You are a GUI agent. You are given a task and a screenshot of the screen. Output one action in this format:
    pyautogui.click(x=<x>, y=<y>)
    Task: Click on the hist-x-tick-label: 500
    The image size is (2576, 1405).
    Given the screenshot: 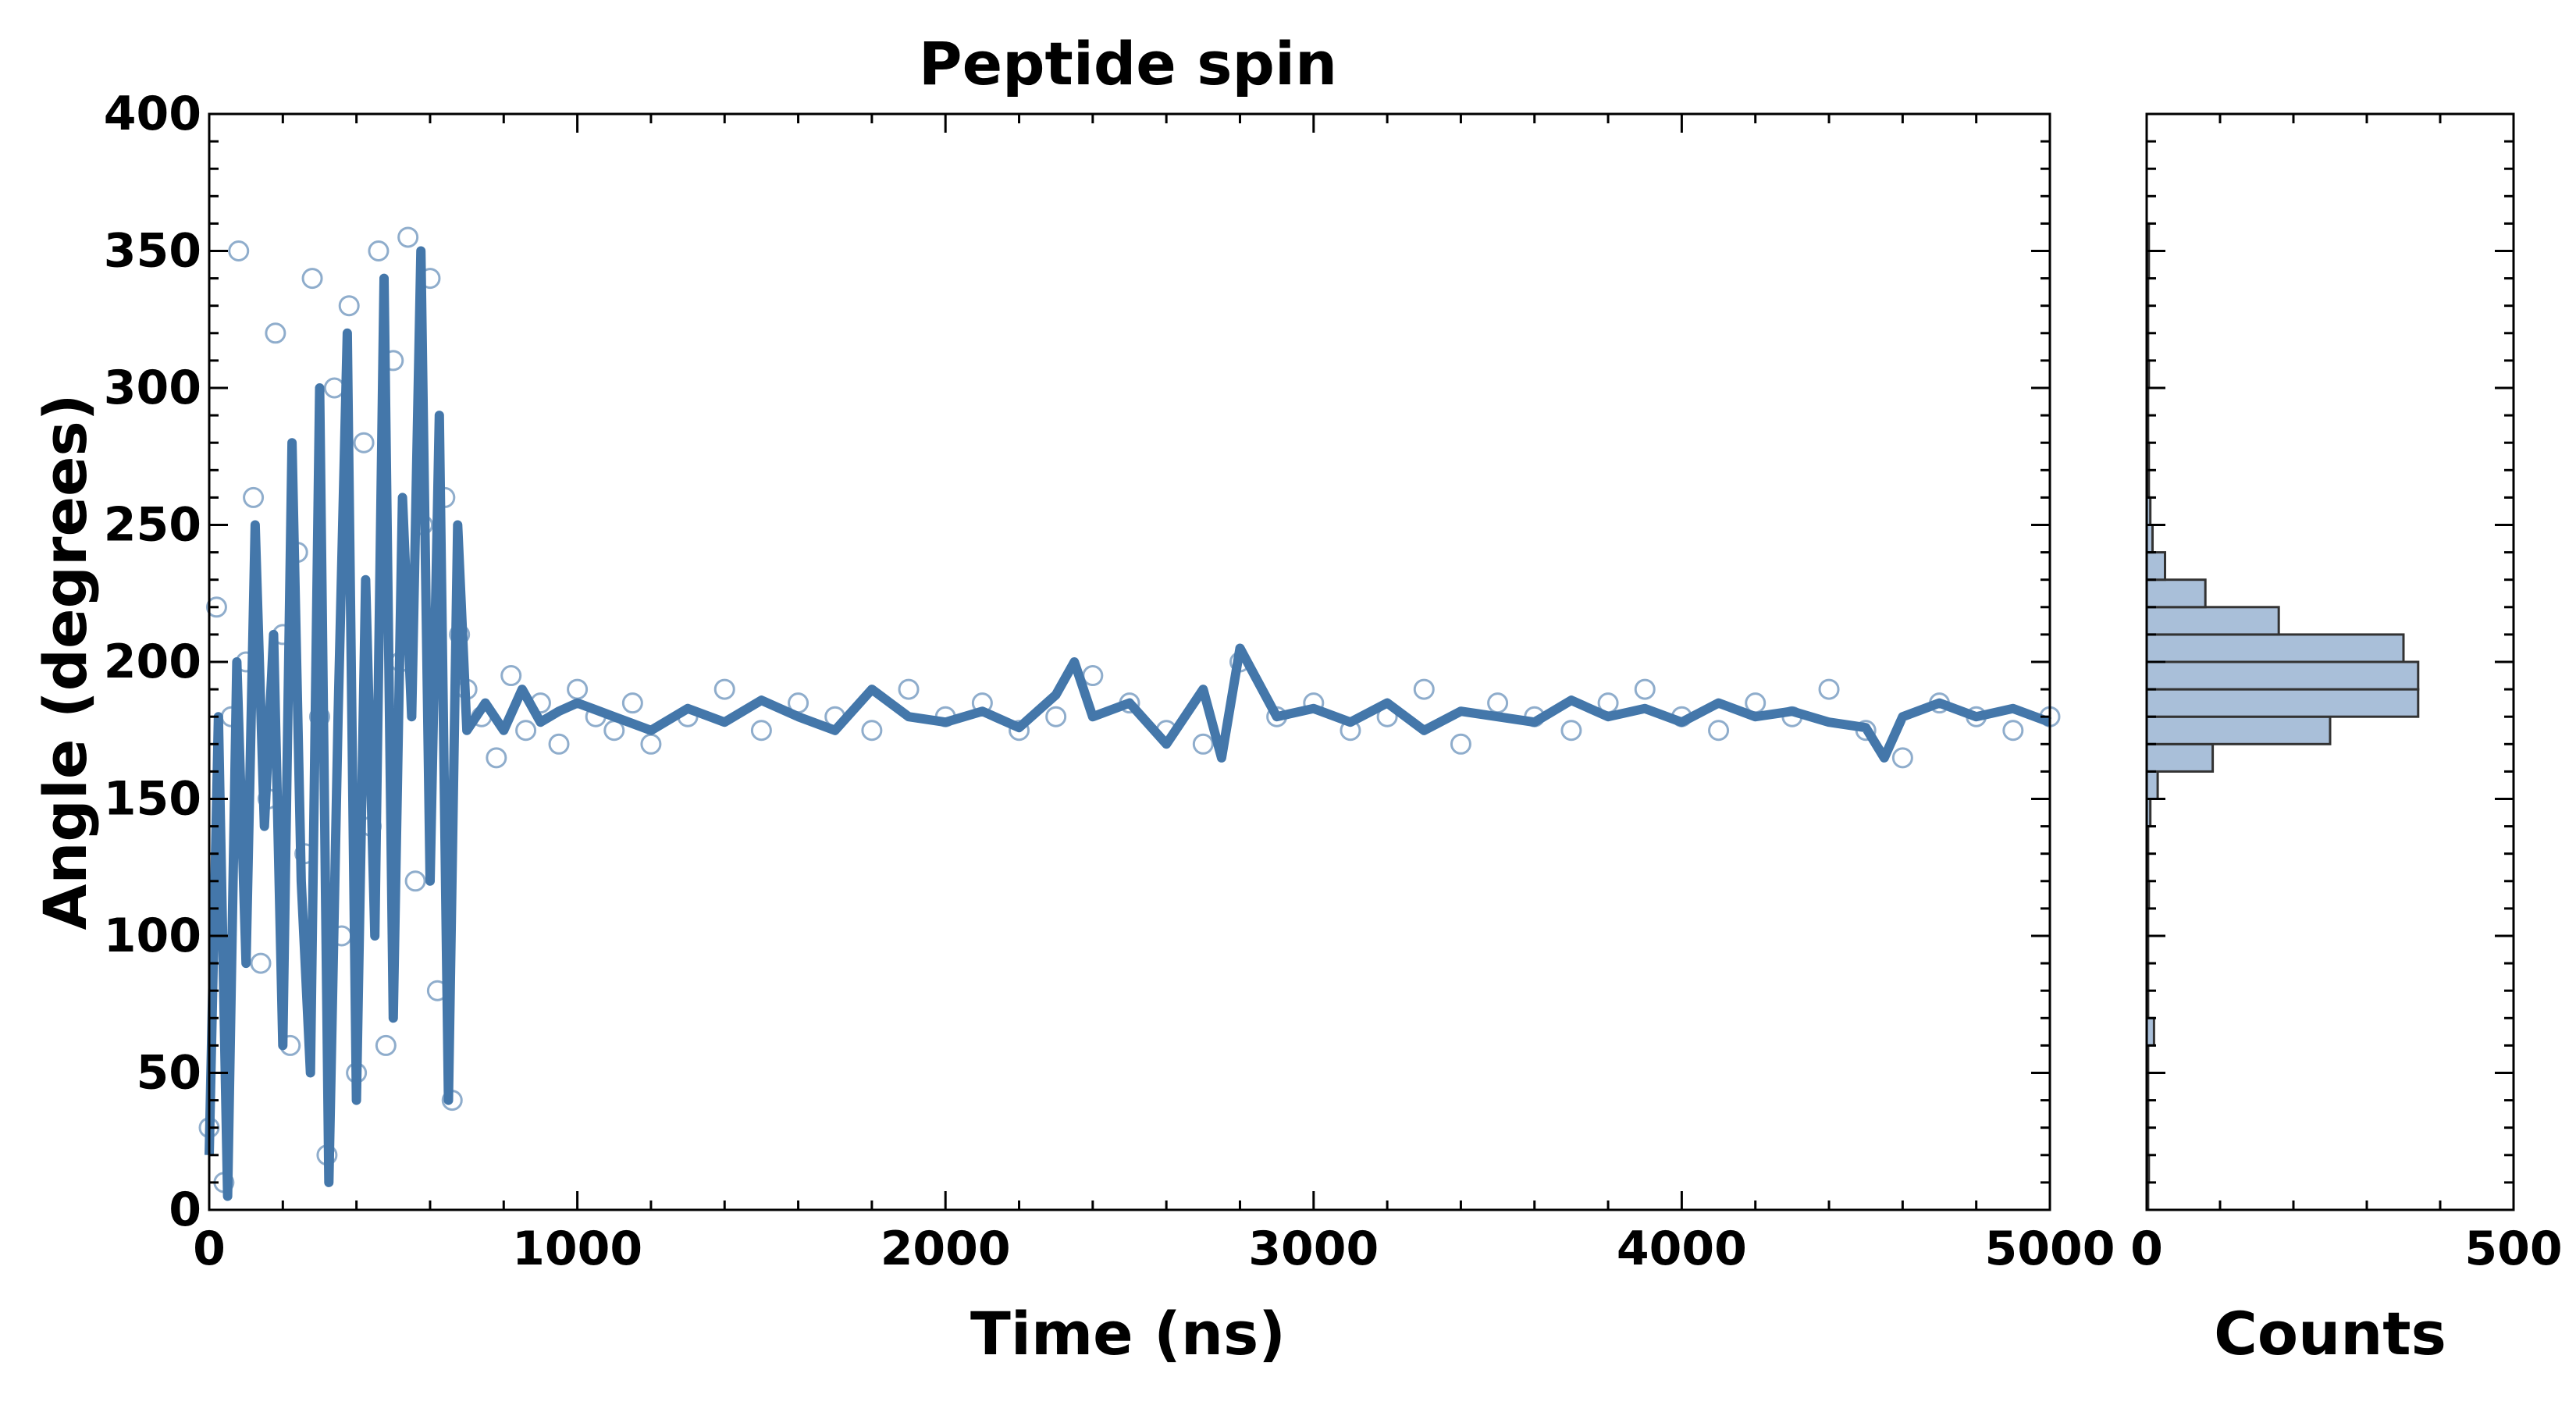 What is the action you would take?
    pyautogui.click(x=2513, y=1249)
    